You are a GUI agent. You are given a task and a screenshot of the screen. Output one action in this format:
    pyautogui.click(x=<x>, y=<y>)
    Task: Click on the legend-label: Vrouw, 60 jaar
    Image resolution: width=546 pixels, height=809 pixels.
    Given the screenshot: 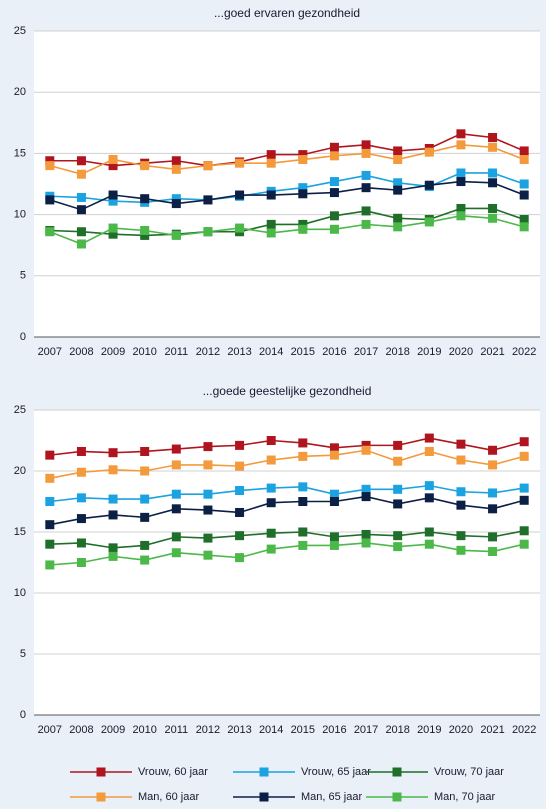 What is the action you would take?
    pyautogui.click(x=173, y=772)
    